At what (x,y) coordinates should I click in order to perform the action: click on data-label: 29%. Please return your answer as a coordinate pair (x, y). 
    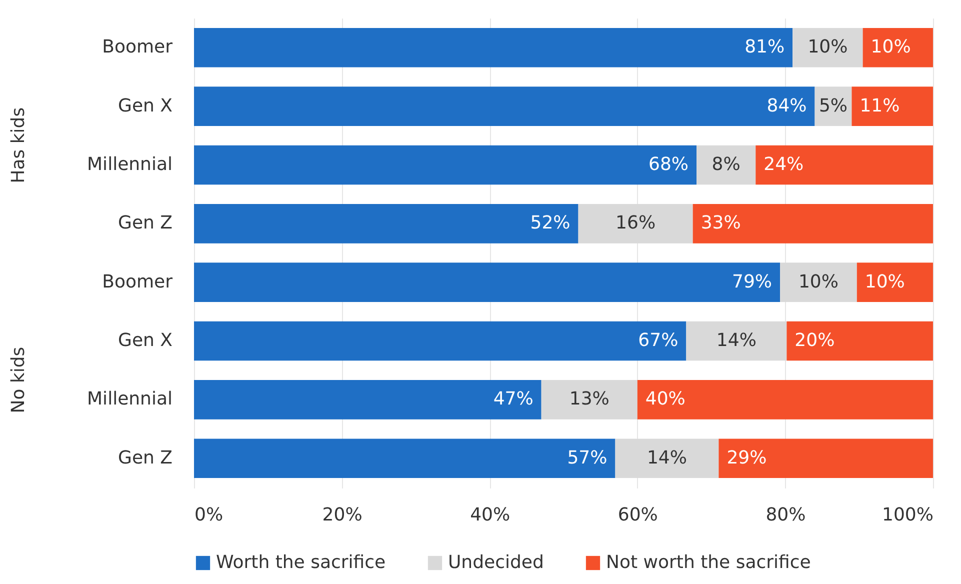
    Looking at the image, I should click on (746, 457).